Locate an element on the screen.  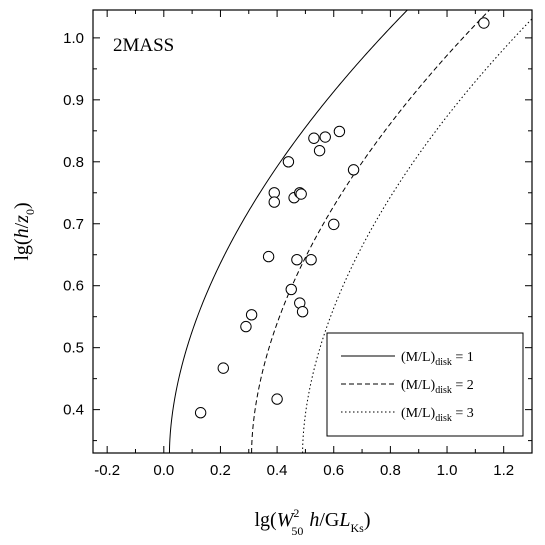
legend-label: (M/L)disk = 3 is located at coordinates (437, 415).